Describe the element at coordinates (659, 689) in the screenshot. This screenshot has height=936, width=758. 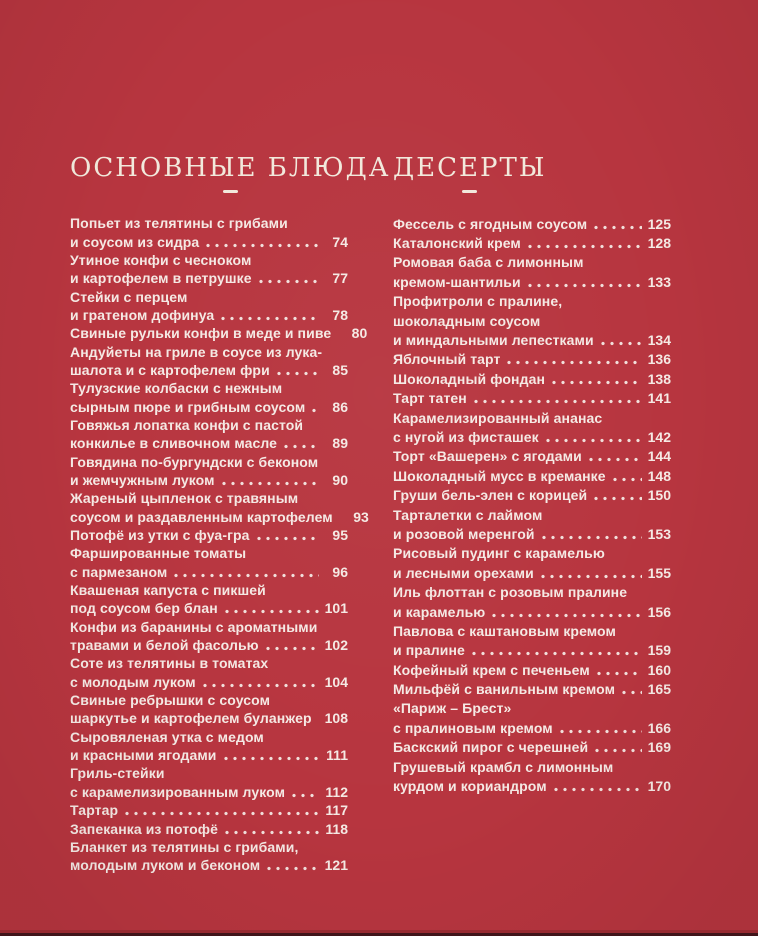
I see `page-number: 165` at that location.